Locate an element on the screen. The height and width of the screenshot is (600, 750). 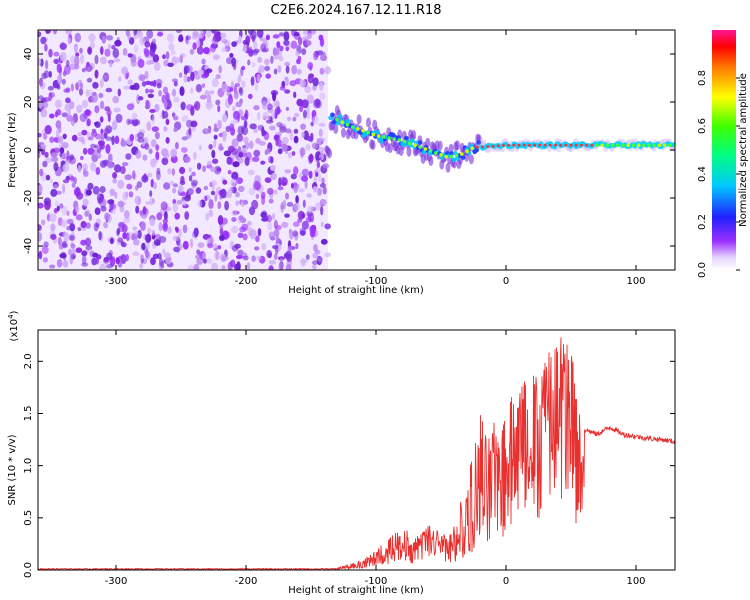
colorbar-tick-label: 0.0 is located at coordinates (702, 270).